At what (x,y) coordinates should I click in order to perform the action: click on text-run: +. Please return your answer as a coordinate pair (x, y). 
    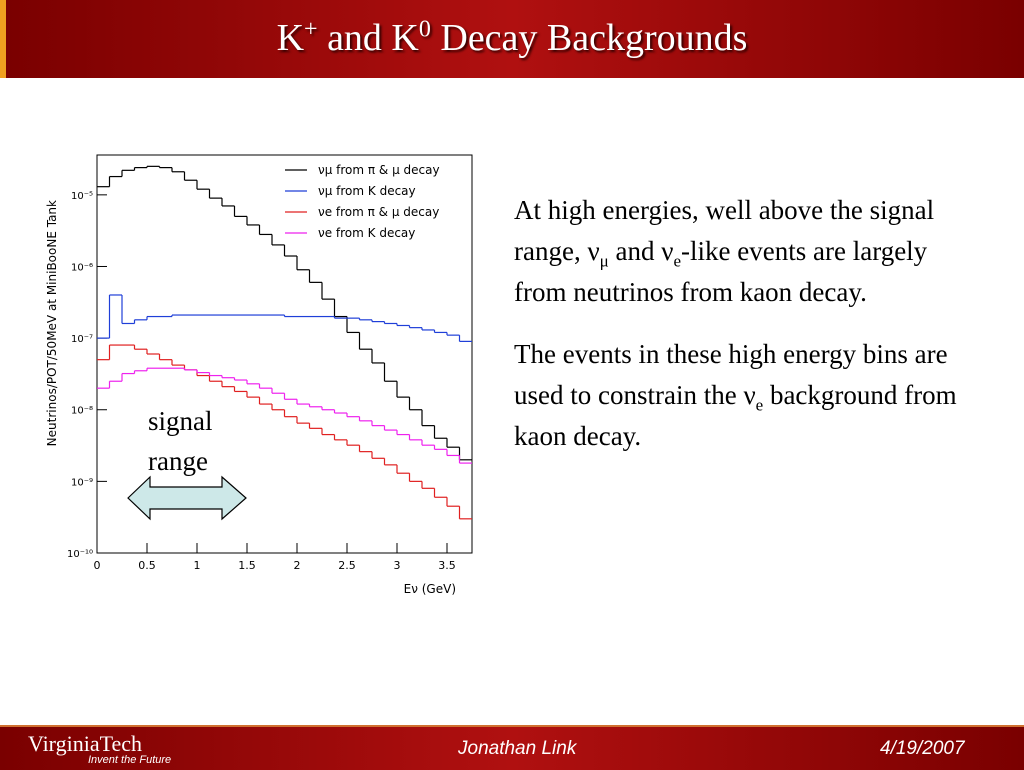
    Looking at the image, I should click on (311, 29).